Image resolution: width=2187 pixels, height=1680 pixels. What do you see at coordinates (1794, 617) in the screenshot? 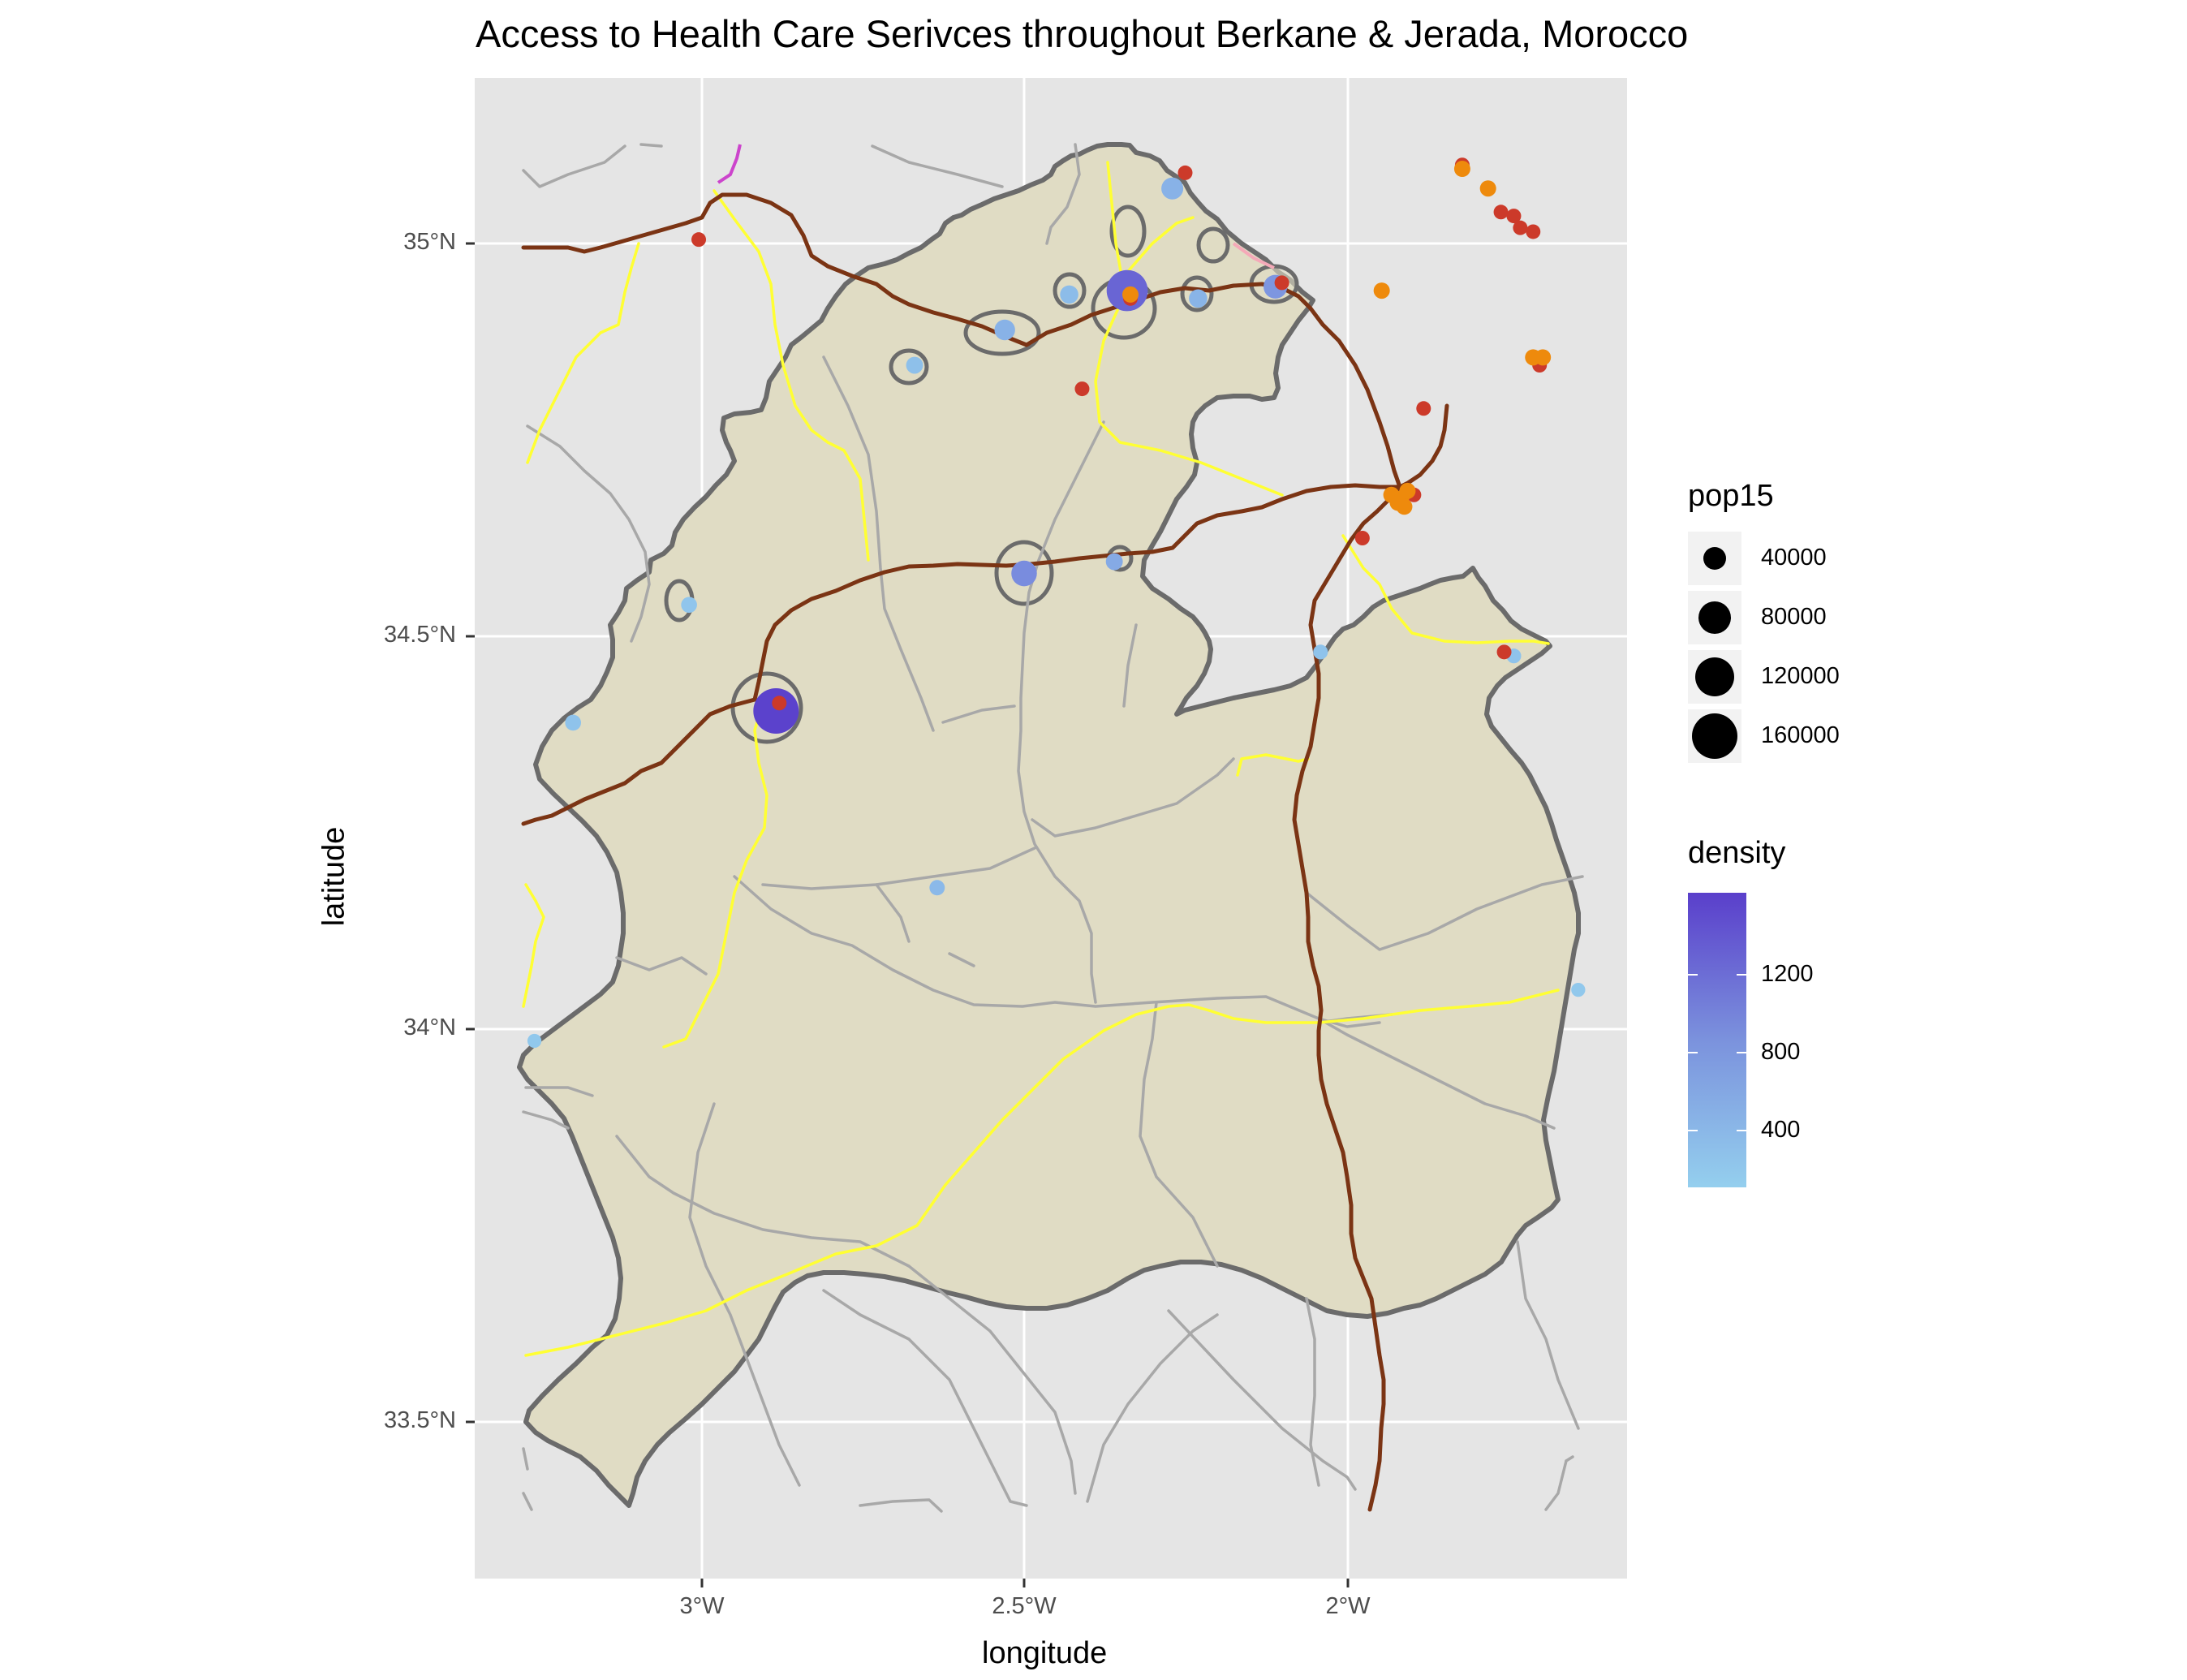
I see `pop15-legend-label: 80000` at bounding box center [1794, 617].